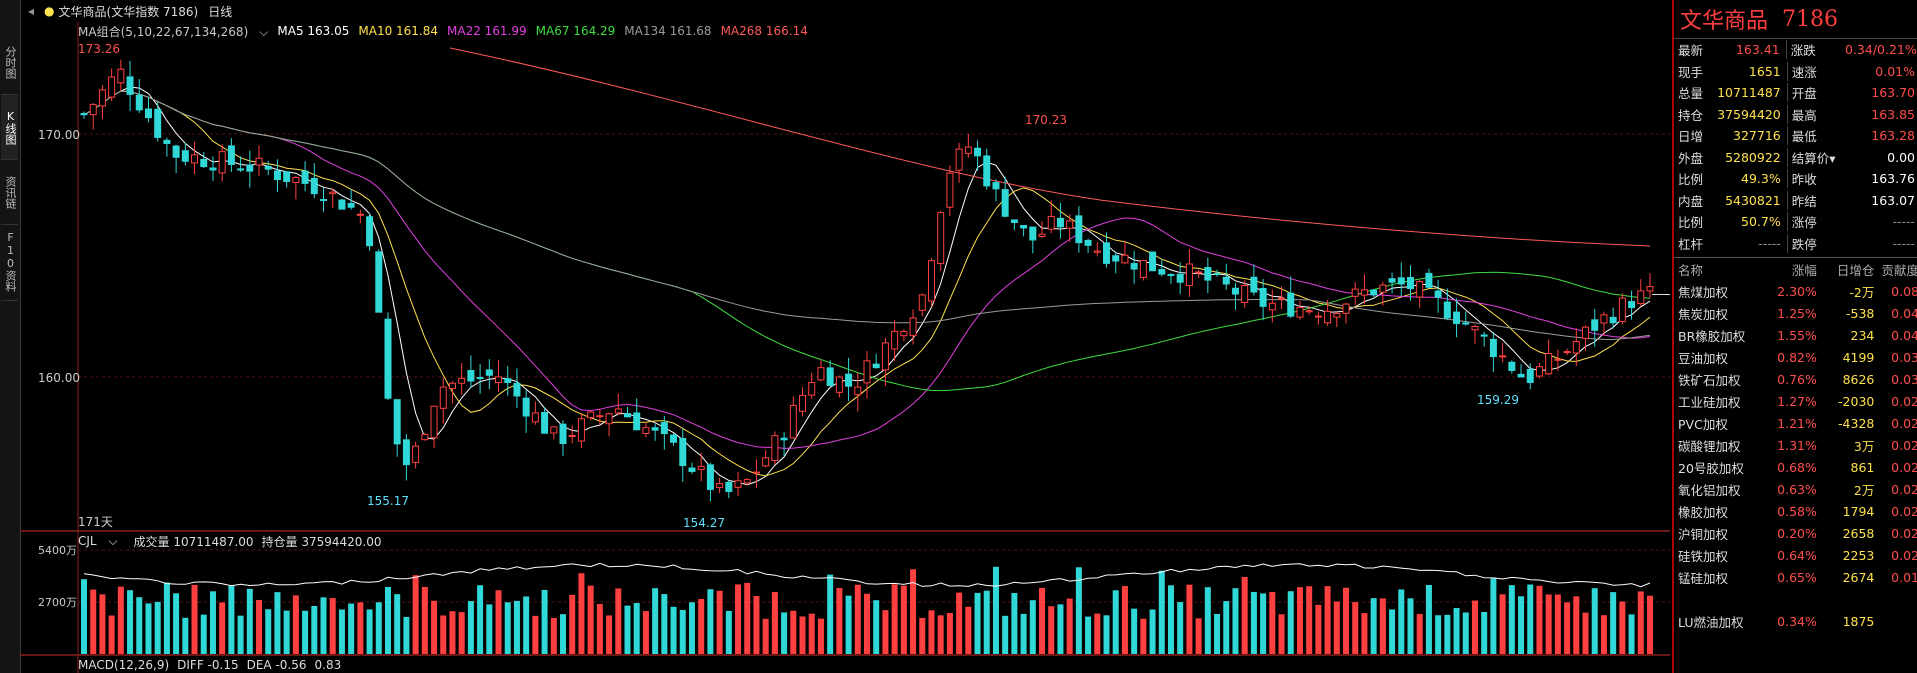  I want to click on back-icon: ◂, so click(31, 11).